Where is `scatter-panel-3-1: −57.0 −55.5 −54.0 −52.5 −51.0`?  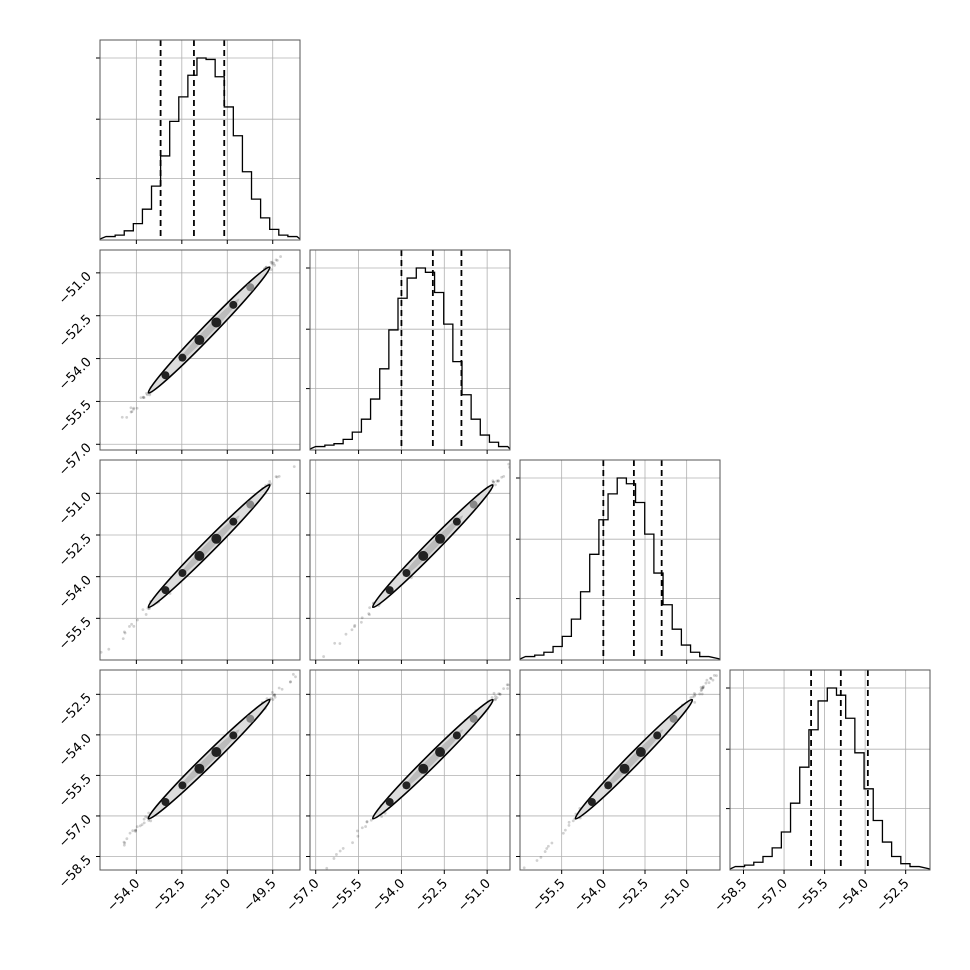
scatter-panel-3-1: −57.0 −55.5 −54.0 −52.5 −51.0 is located at coordinates (397, 792).